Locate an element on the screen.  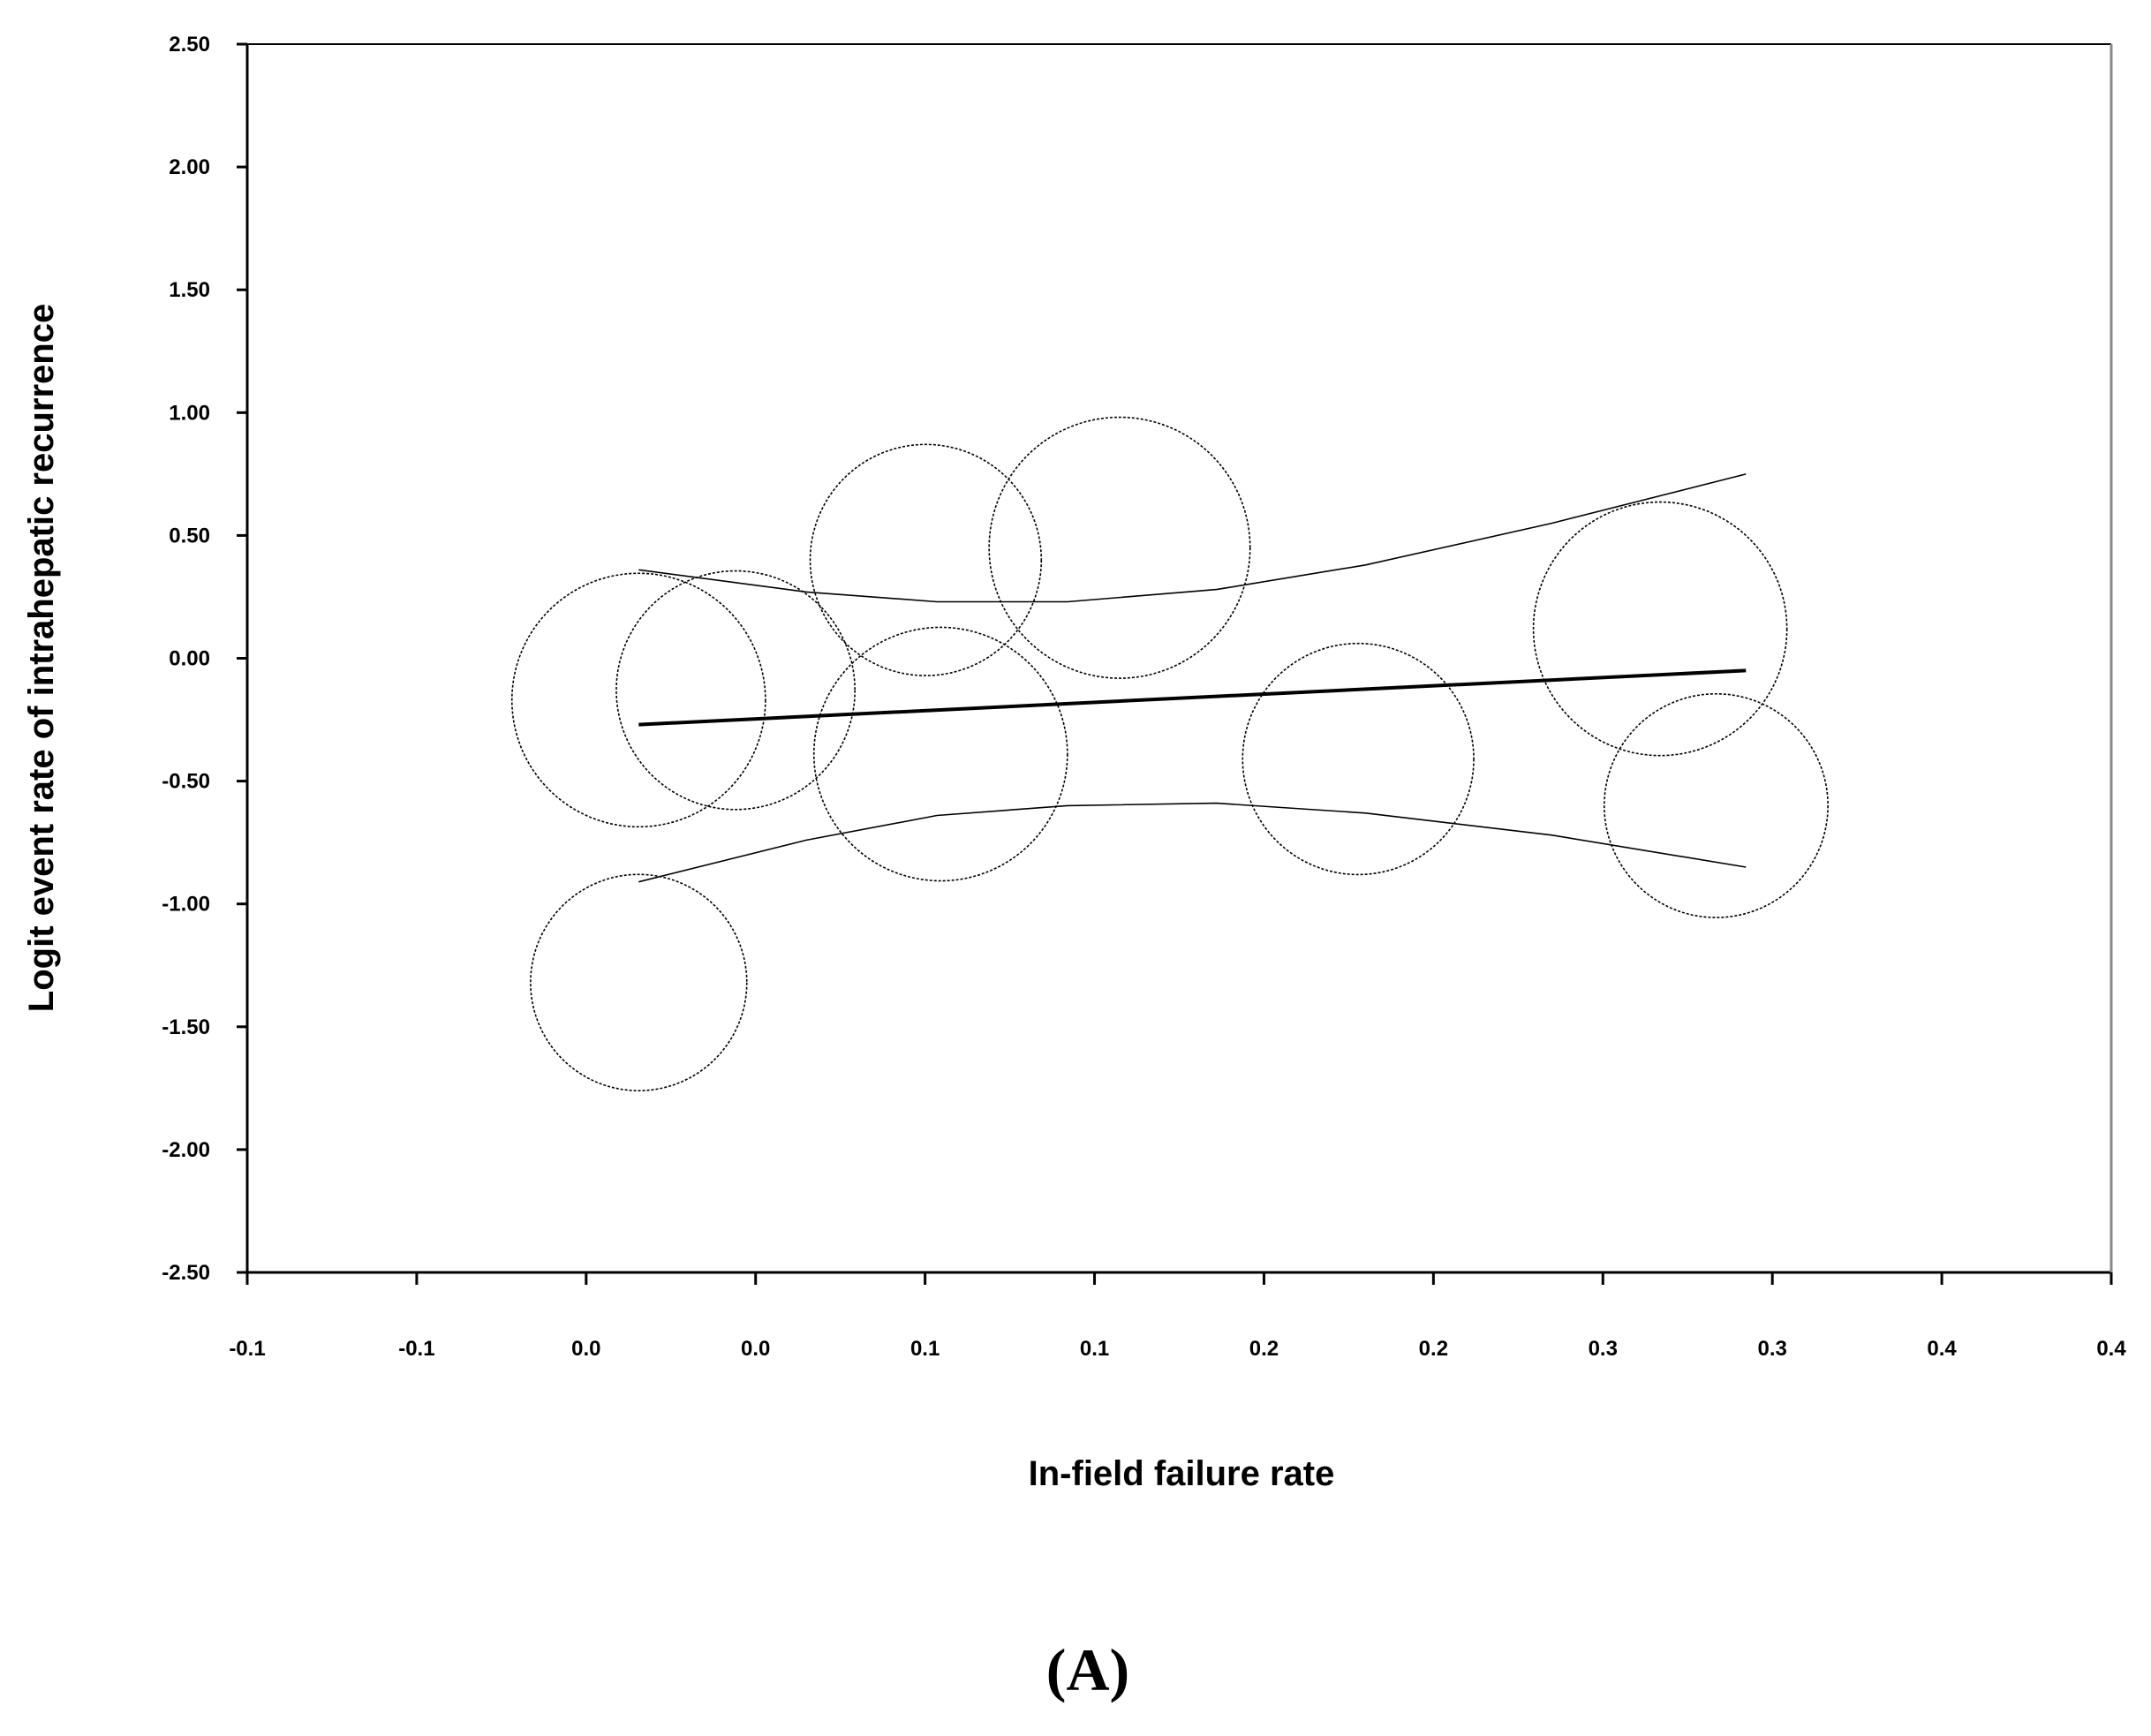
confidence-bands is located at coordinates (1192, 678).